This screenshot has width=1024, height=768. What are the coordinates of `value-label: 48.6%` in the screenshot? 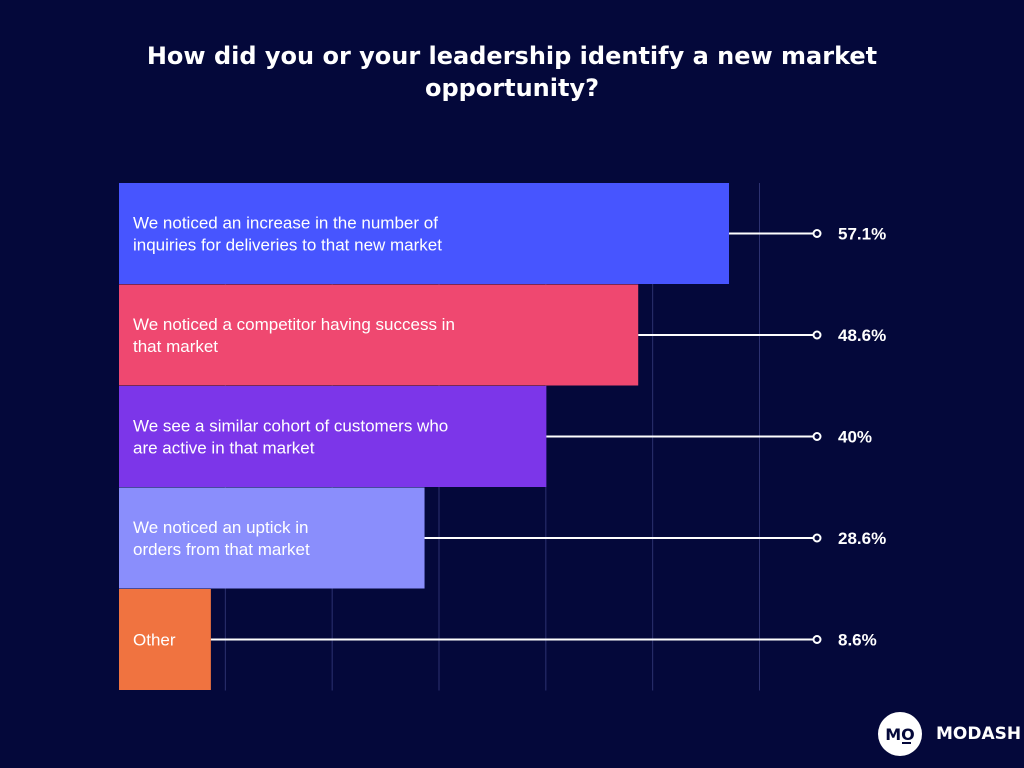 It's located at (862, 335).